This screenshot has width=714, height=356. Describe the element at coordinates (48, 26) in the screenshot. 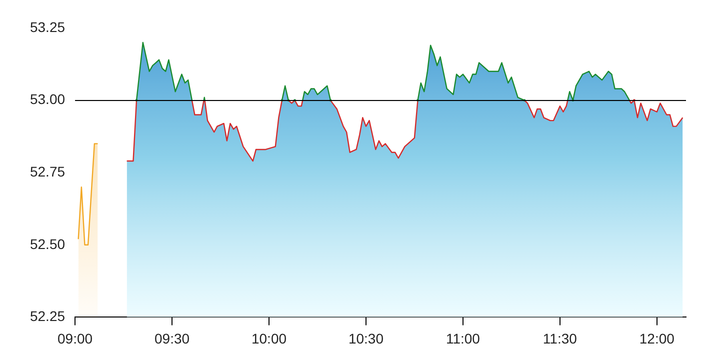

I see `y-tick-label: 53.25` at that location.